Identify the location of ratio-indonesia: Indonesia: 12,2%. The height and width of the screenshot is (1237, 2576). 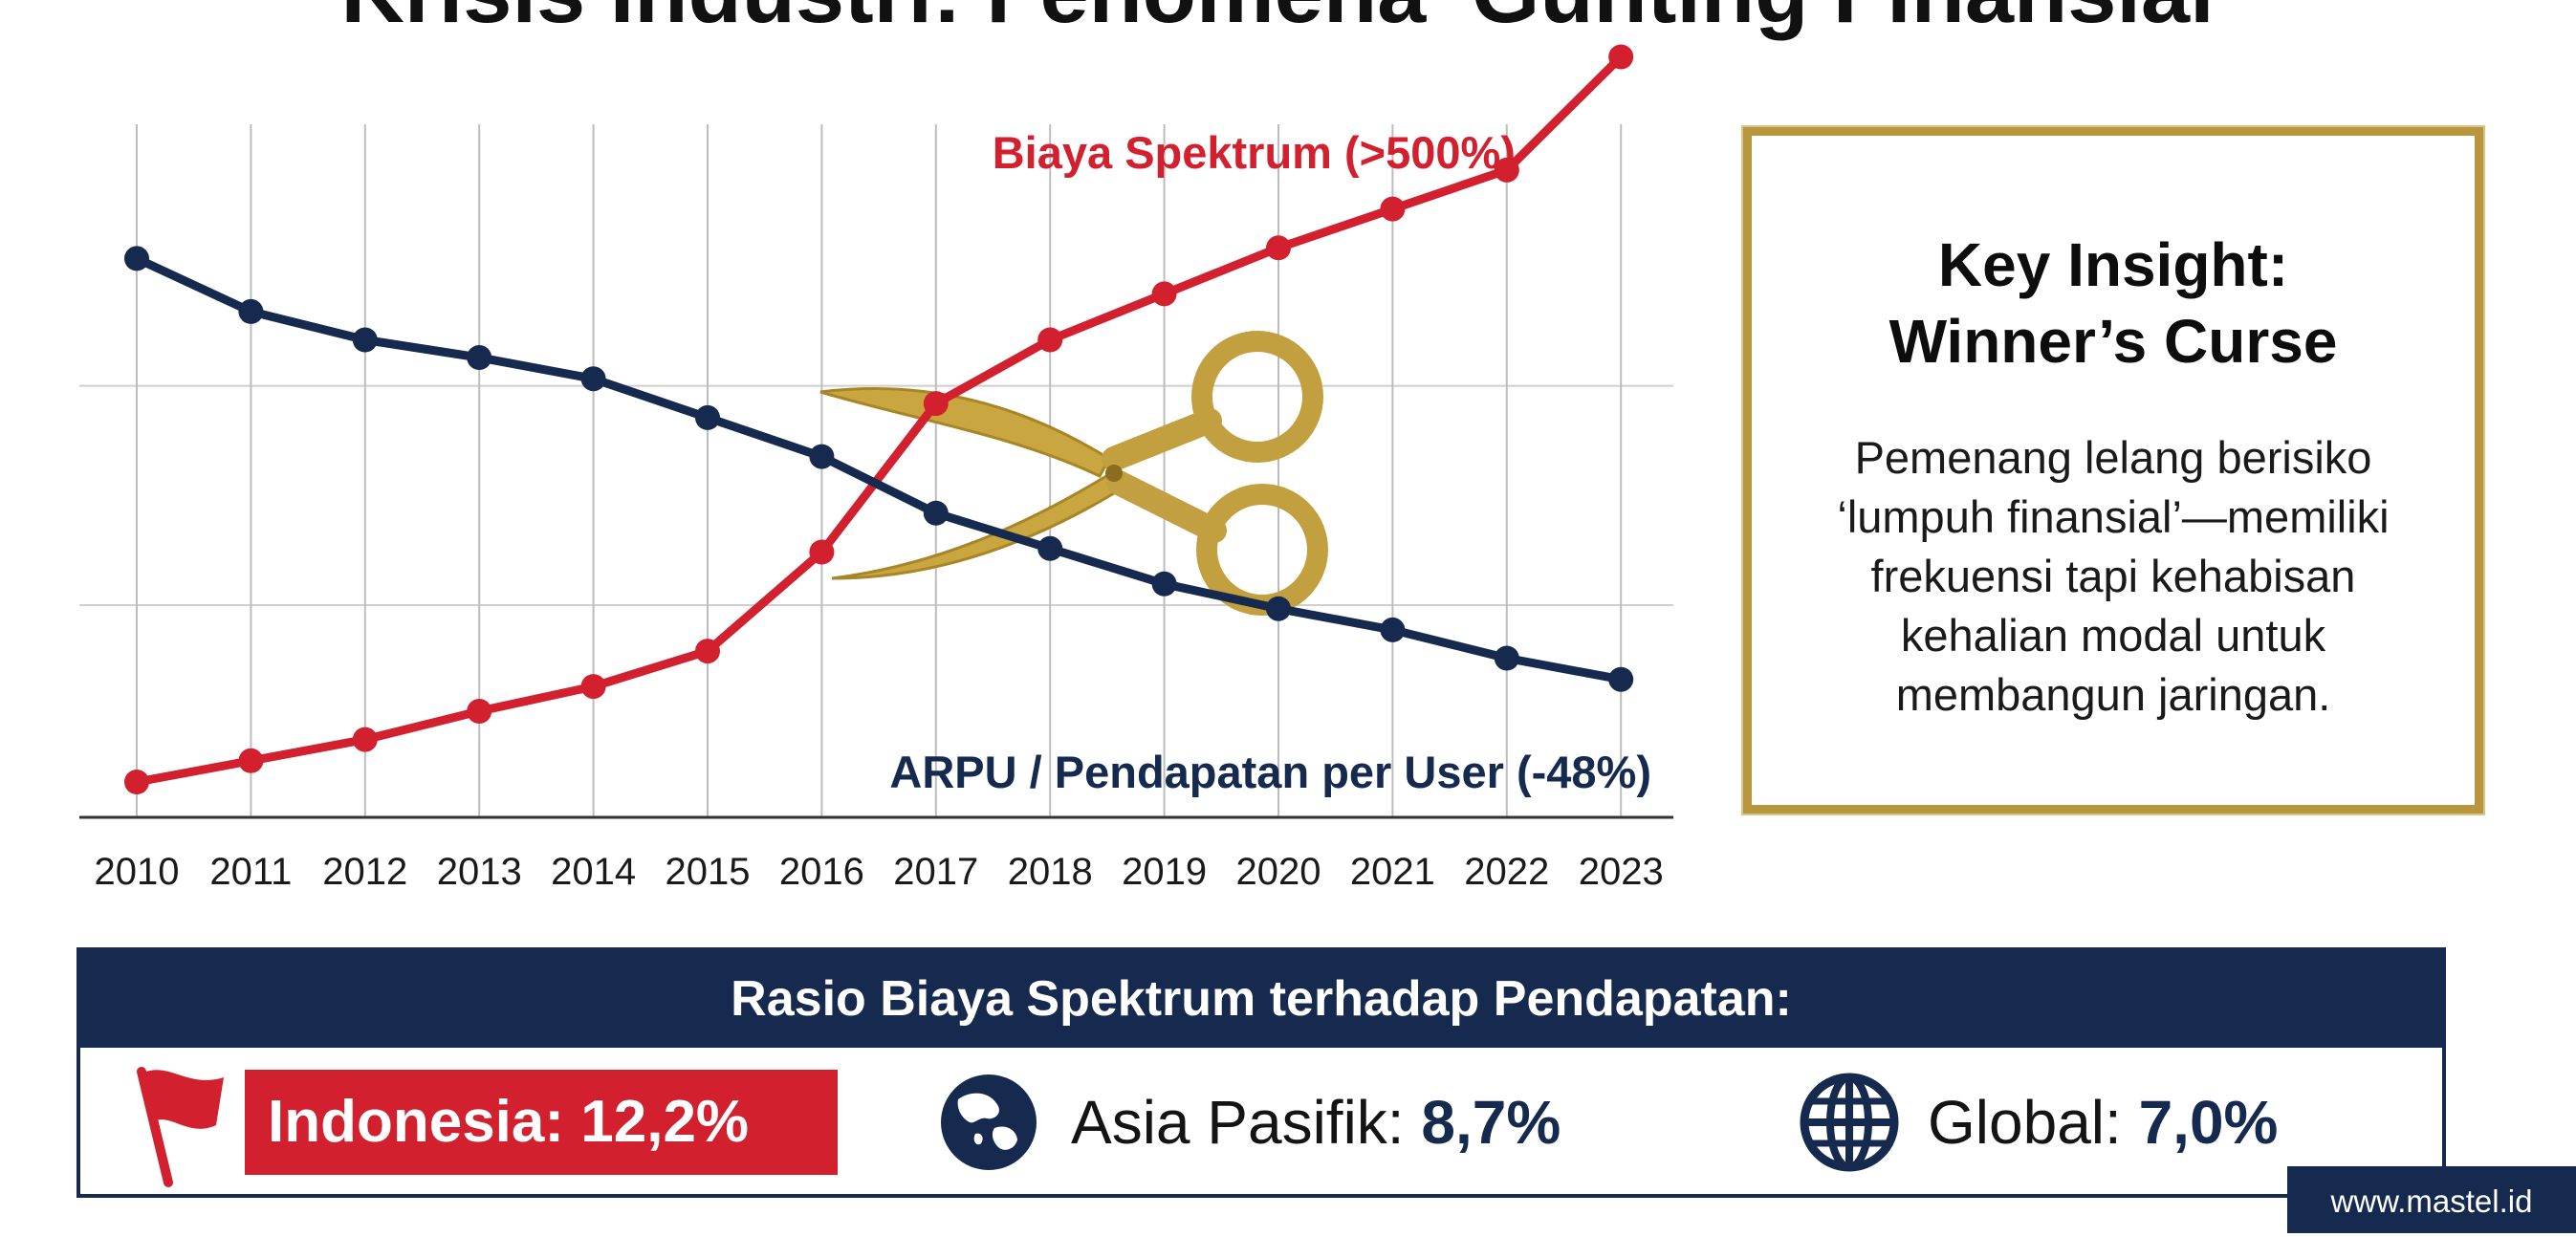
(541, 1122).